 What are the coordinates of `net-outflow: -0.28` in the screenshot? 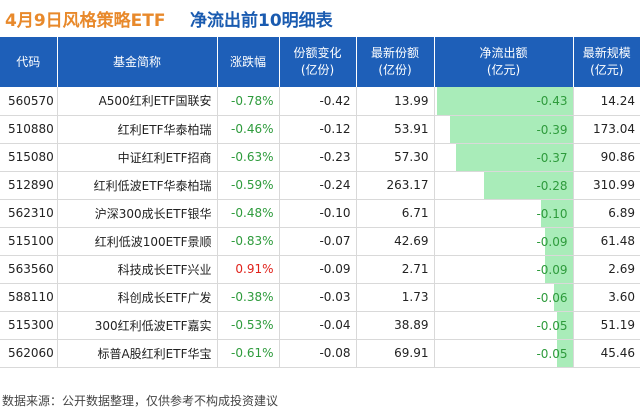 It's located at (552, 185).